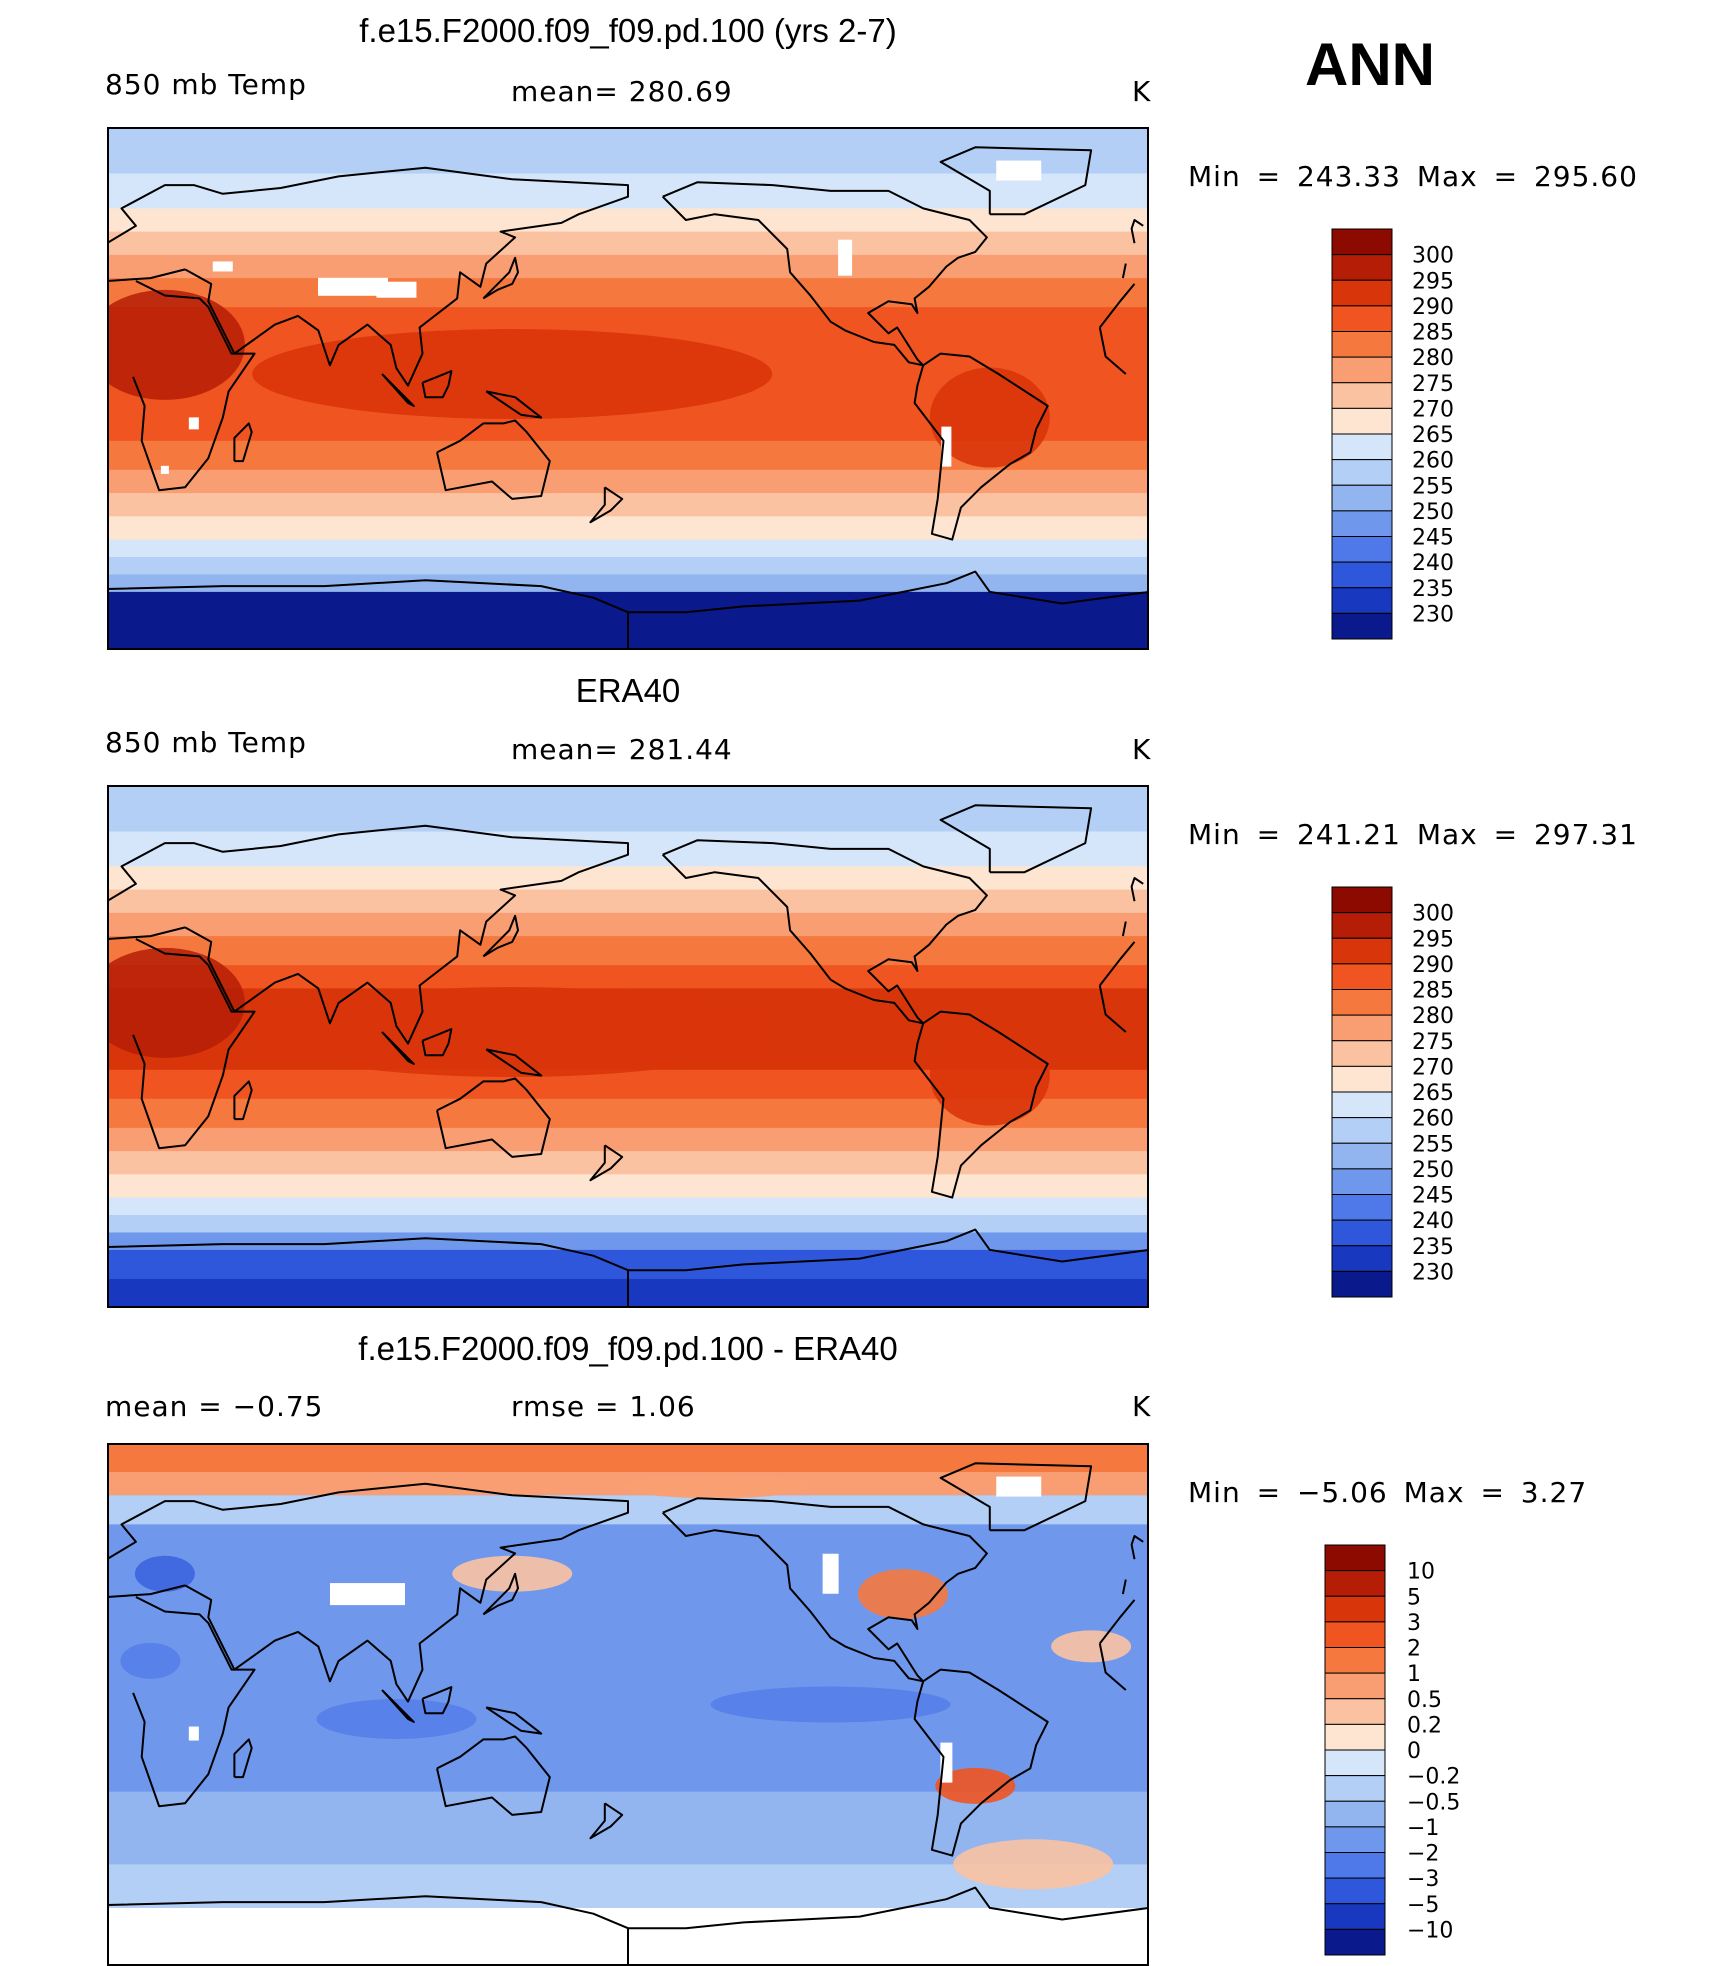 Image resolution: width=1710 pixels, height=1966 pixels. Describe the element at coordinates (214, 1406) in the screenshot. I see `panel-3-mean-label: mean = −0.75` at that location.